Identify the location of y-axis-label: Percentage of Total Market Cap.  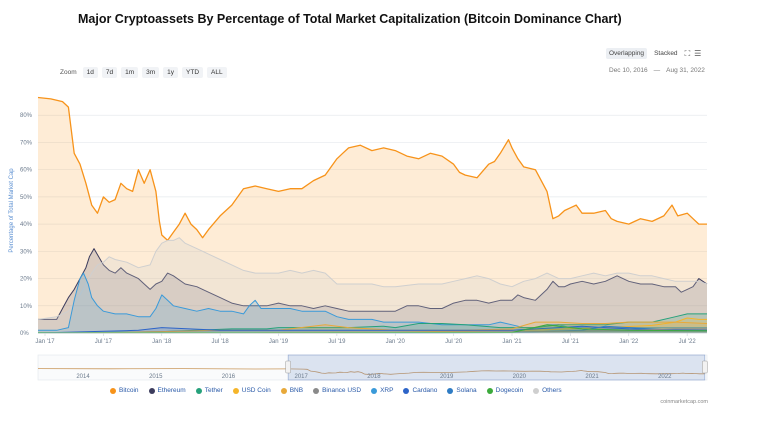
(12, 210).